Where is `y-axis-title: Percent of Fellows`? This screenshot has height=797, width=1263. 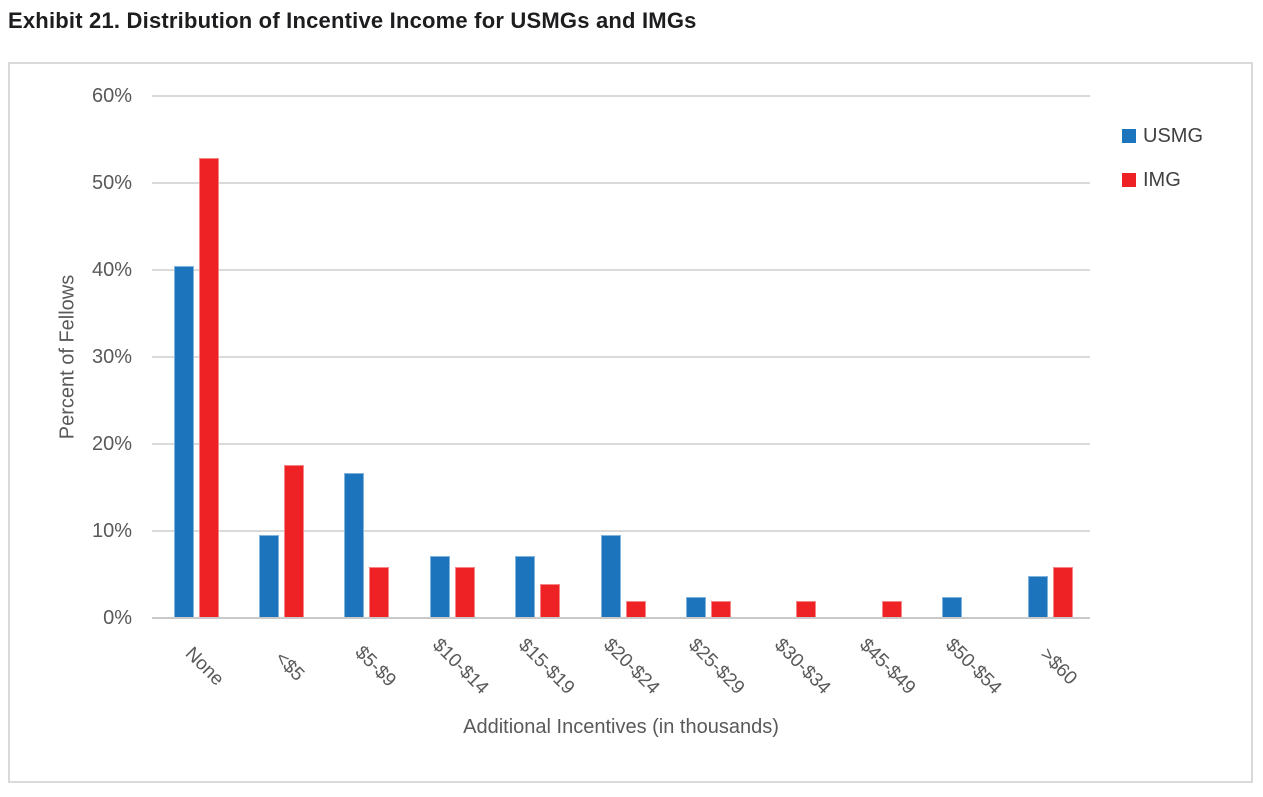
y-axis-title: Percent of Fellows is located at coordinates (67, 357).